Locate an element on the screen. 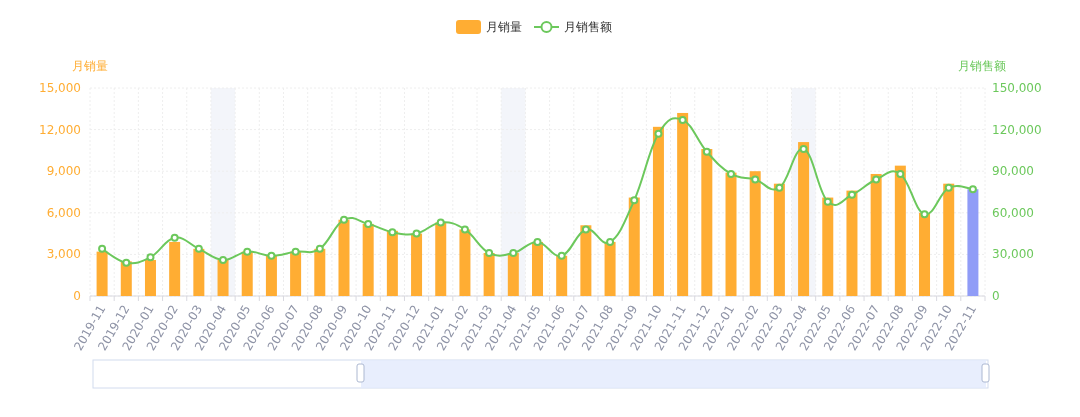 This screenshot has width=1080, height=417. y-axis-title: 月销量 is located at coordinates (90, 66).